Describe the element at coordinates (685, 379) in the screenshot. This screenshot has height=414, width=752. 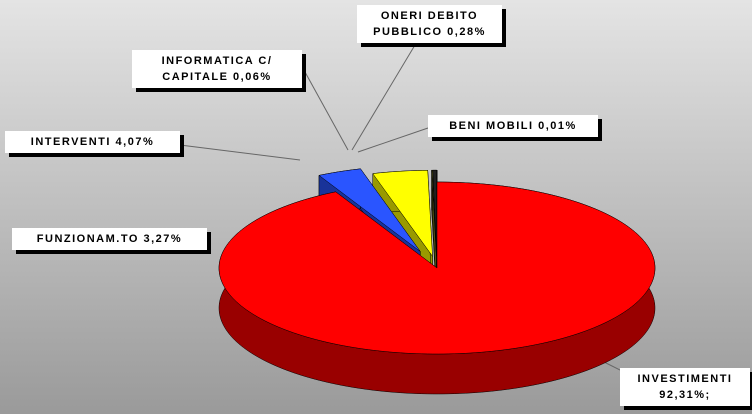
I see `category-label: INVESTIMENTI` at that location.